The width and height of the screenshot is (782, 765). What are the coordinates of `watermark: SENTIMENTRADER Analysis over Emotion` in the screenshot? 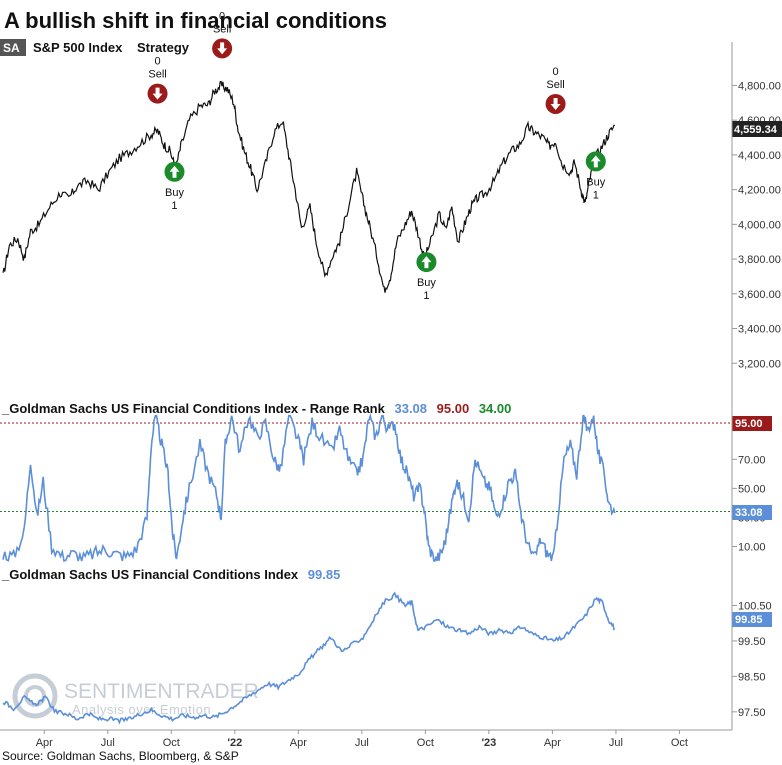 It's located at (135, 696).